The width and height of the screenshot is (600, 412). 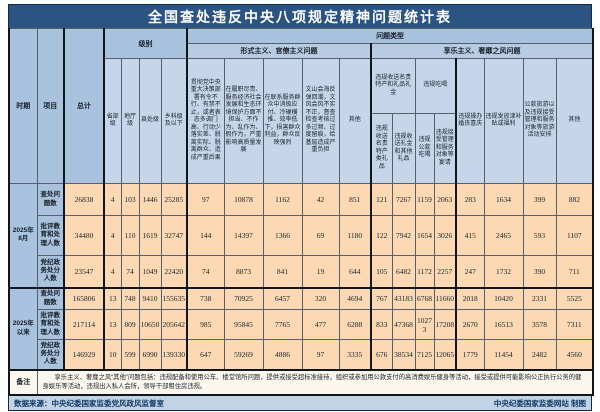 I want to click on data-cell: 3026, so click(x=445, y=235).